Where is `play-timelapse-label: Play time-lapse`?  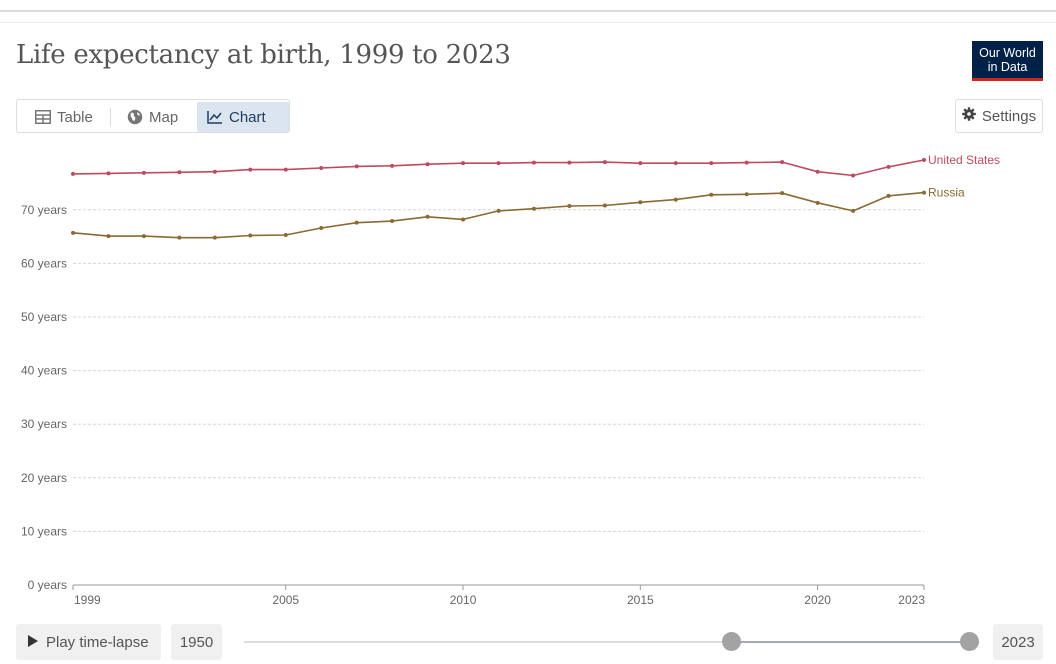 play-timelapse-label: Play time-lapse is located at coordinates (97, 642).